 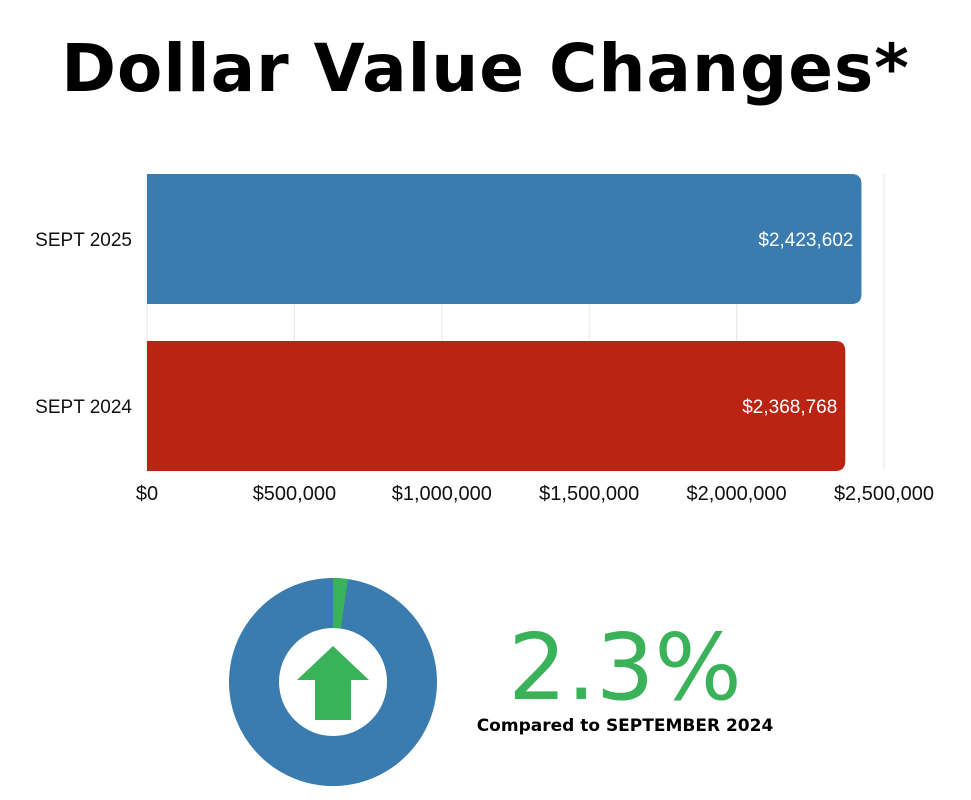 I want to click on x-tick-label: $2,500,000, so click(x=884, y=494).